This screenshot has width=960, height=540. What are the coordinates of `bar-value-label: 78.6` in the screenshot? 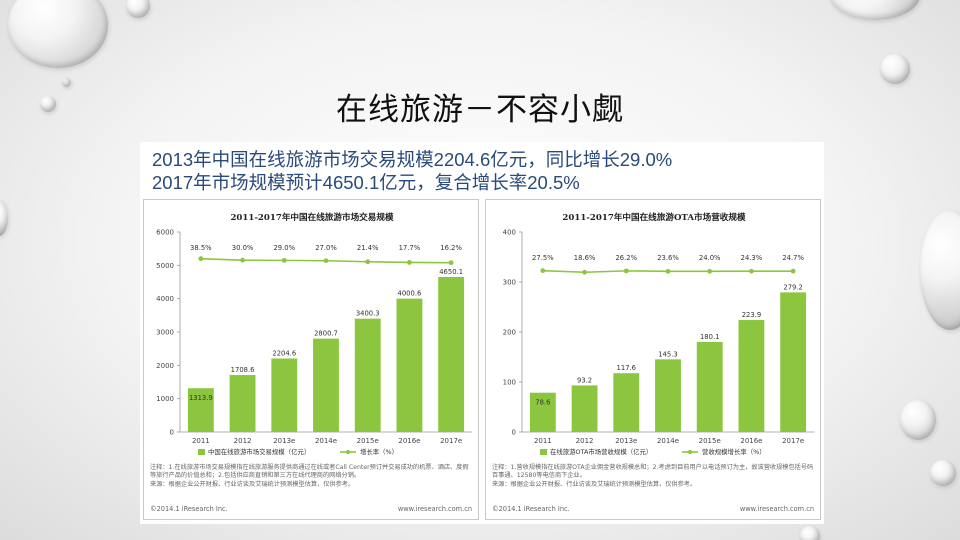 It's located at (542, 403).